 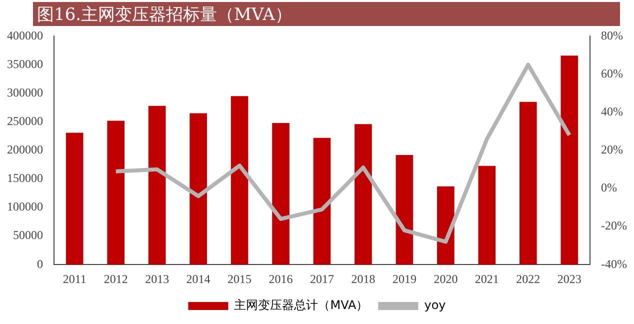 What do you see at coordinates (28, 235) in the screenshot?
I see `y-tick-label: 50000` at bounding box center [28, 235].